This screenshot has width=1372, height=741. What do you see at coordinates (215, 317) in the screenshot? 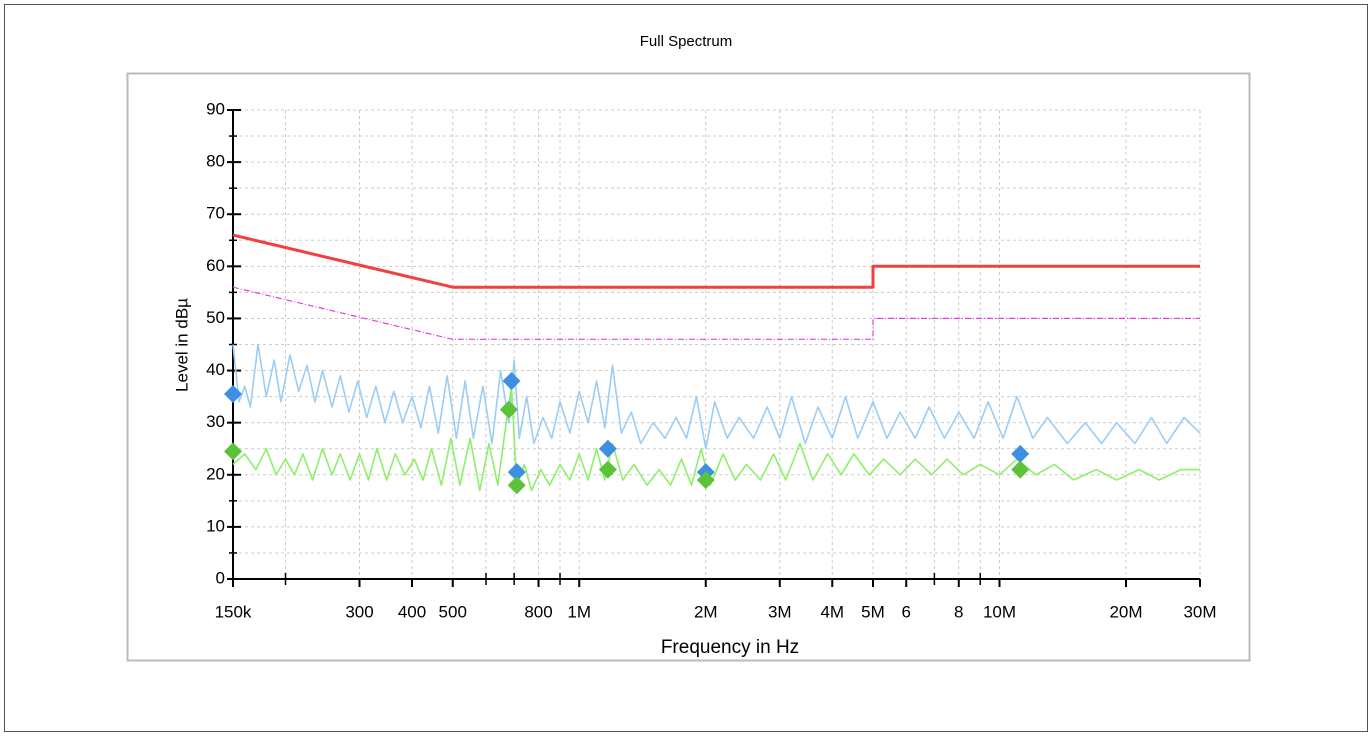
I see `y-tick-label: 50` at bounding box center [215, 317].